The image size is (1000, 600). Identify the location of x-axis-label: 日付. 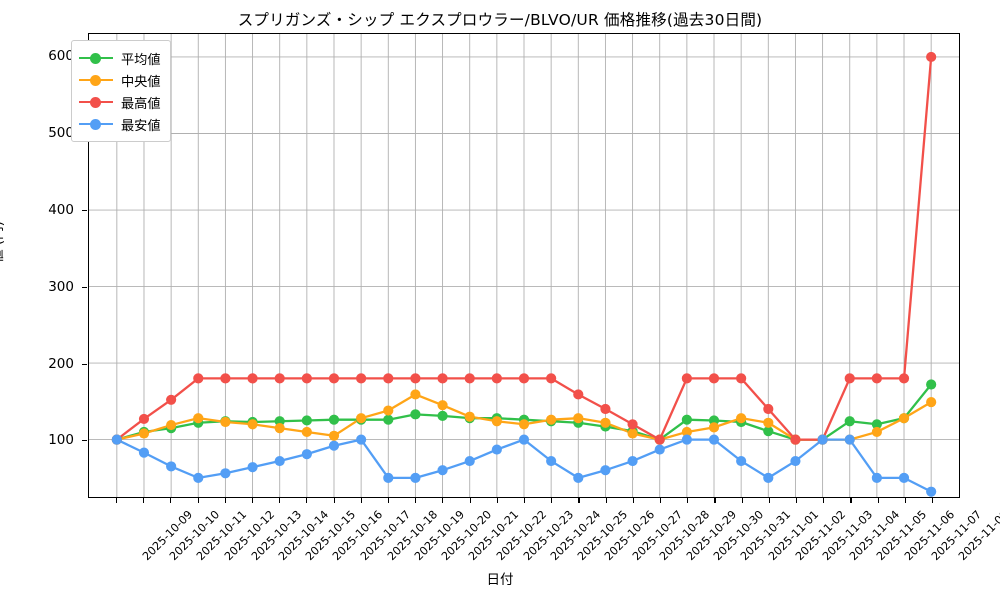
(500, 580).